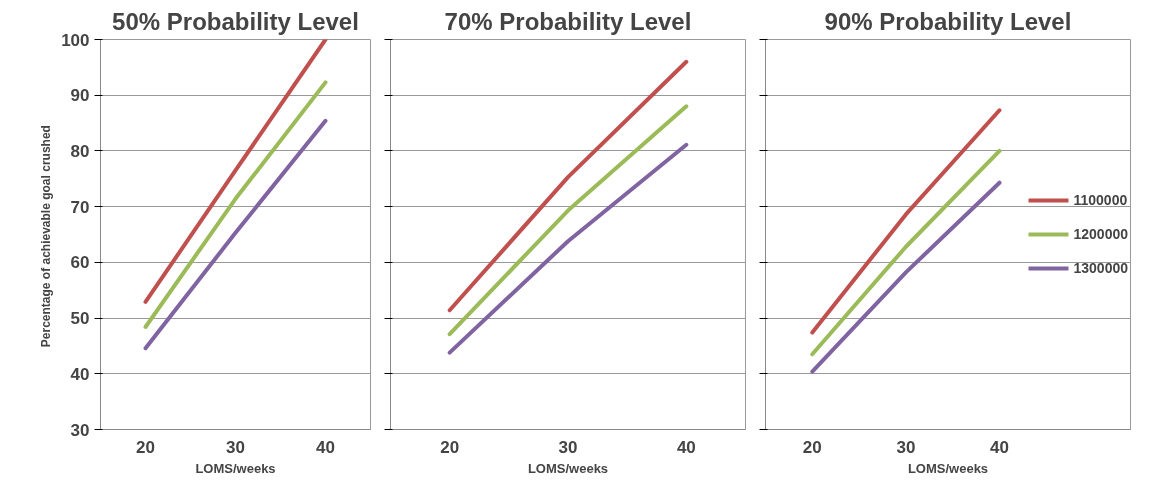 The height and width of the screenshot is (484, 1152). Describe the element at coordinates (75, 40) in the screenshot. I see `y-tick-label: 100` at that location.